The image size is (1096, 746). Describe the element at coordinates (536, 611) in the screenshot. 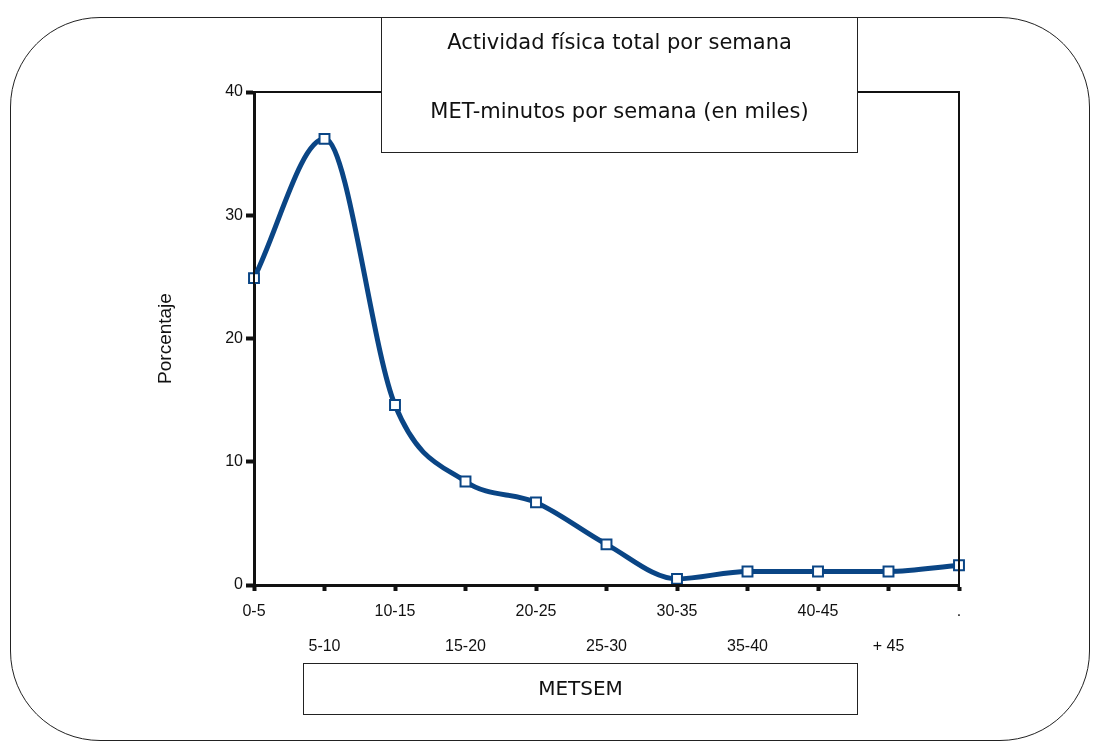

I see `x-tick-label: 20-25` at that location.